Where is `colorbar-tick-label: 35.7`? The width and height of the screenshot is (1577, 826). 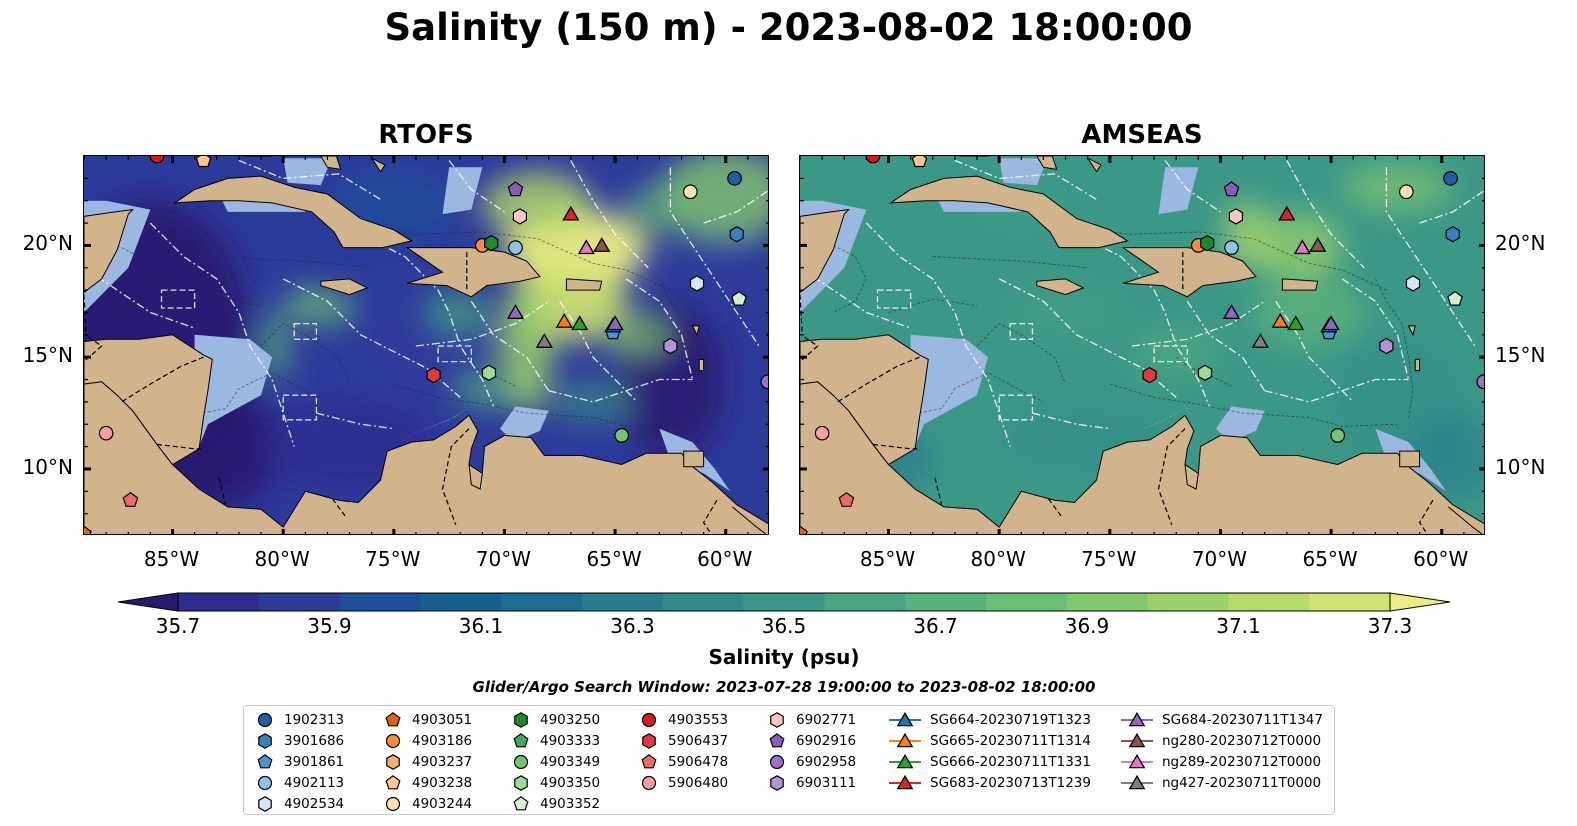
colorbar-tick-label: 35.7 is located at coordinates (178, 626).